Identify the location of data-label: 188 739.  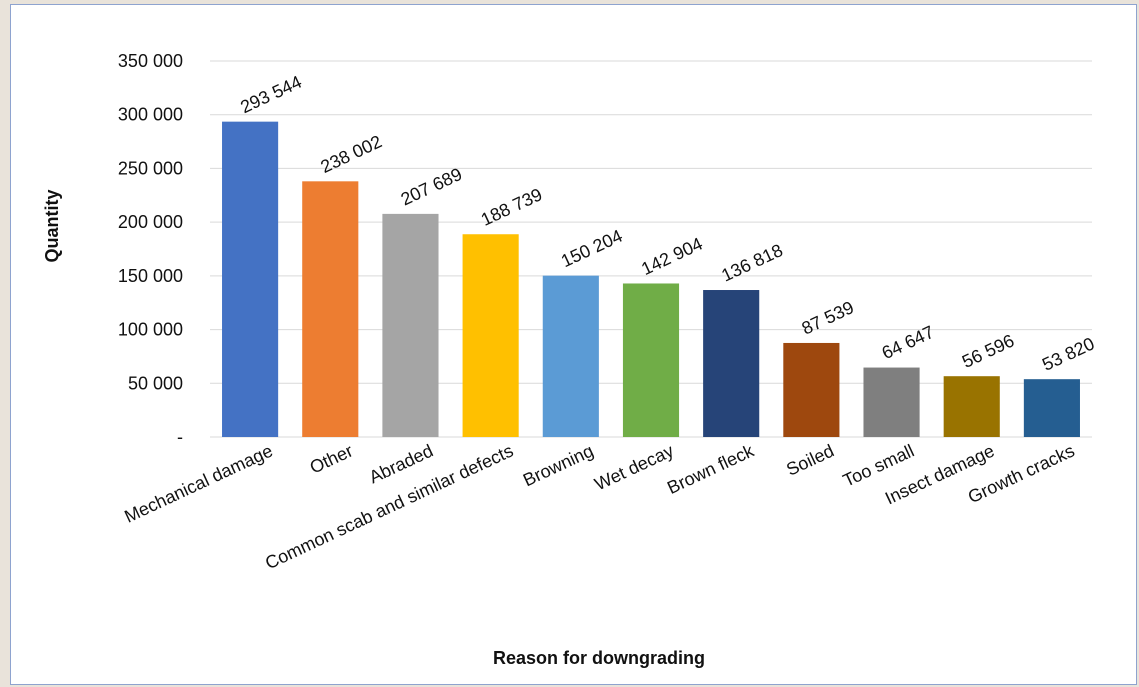
(511, 207).